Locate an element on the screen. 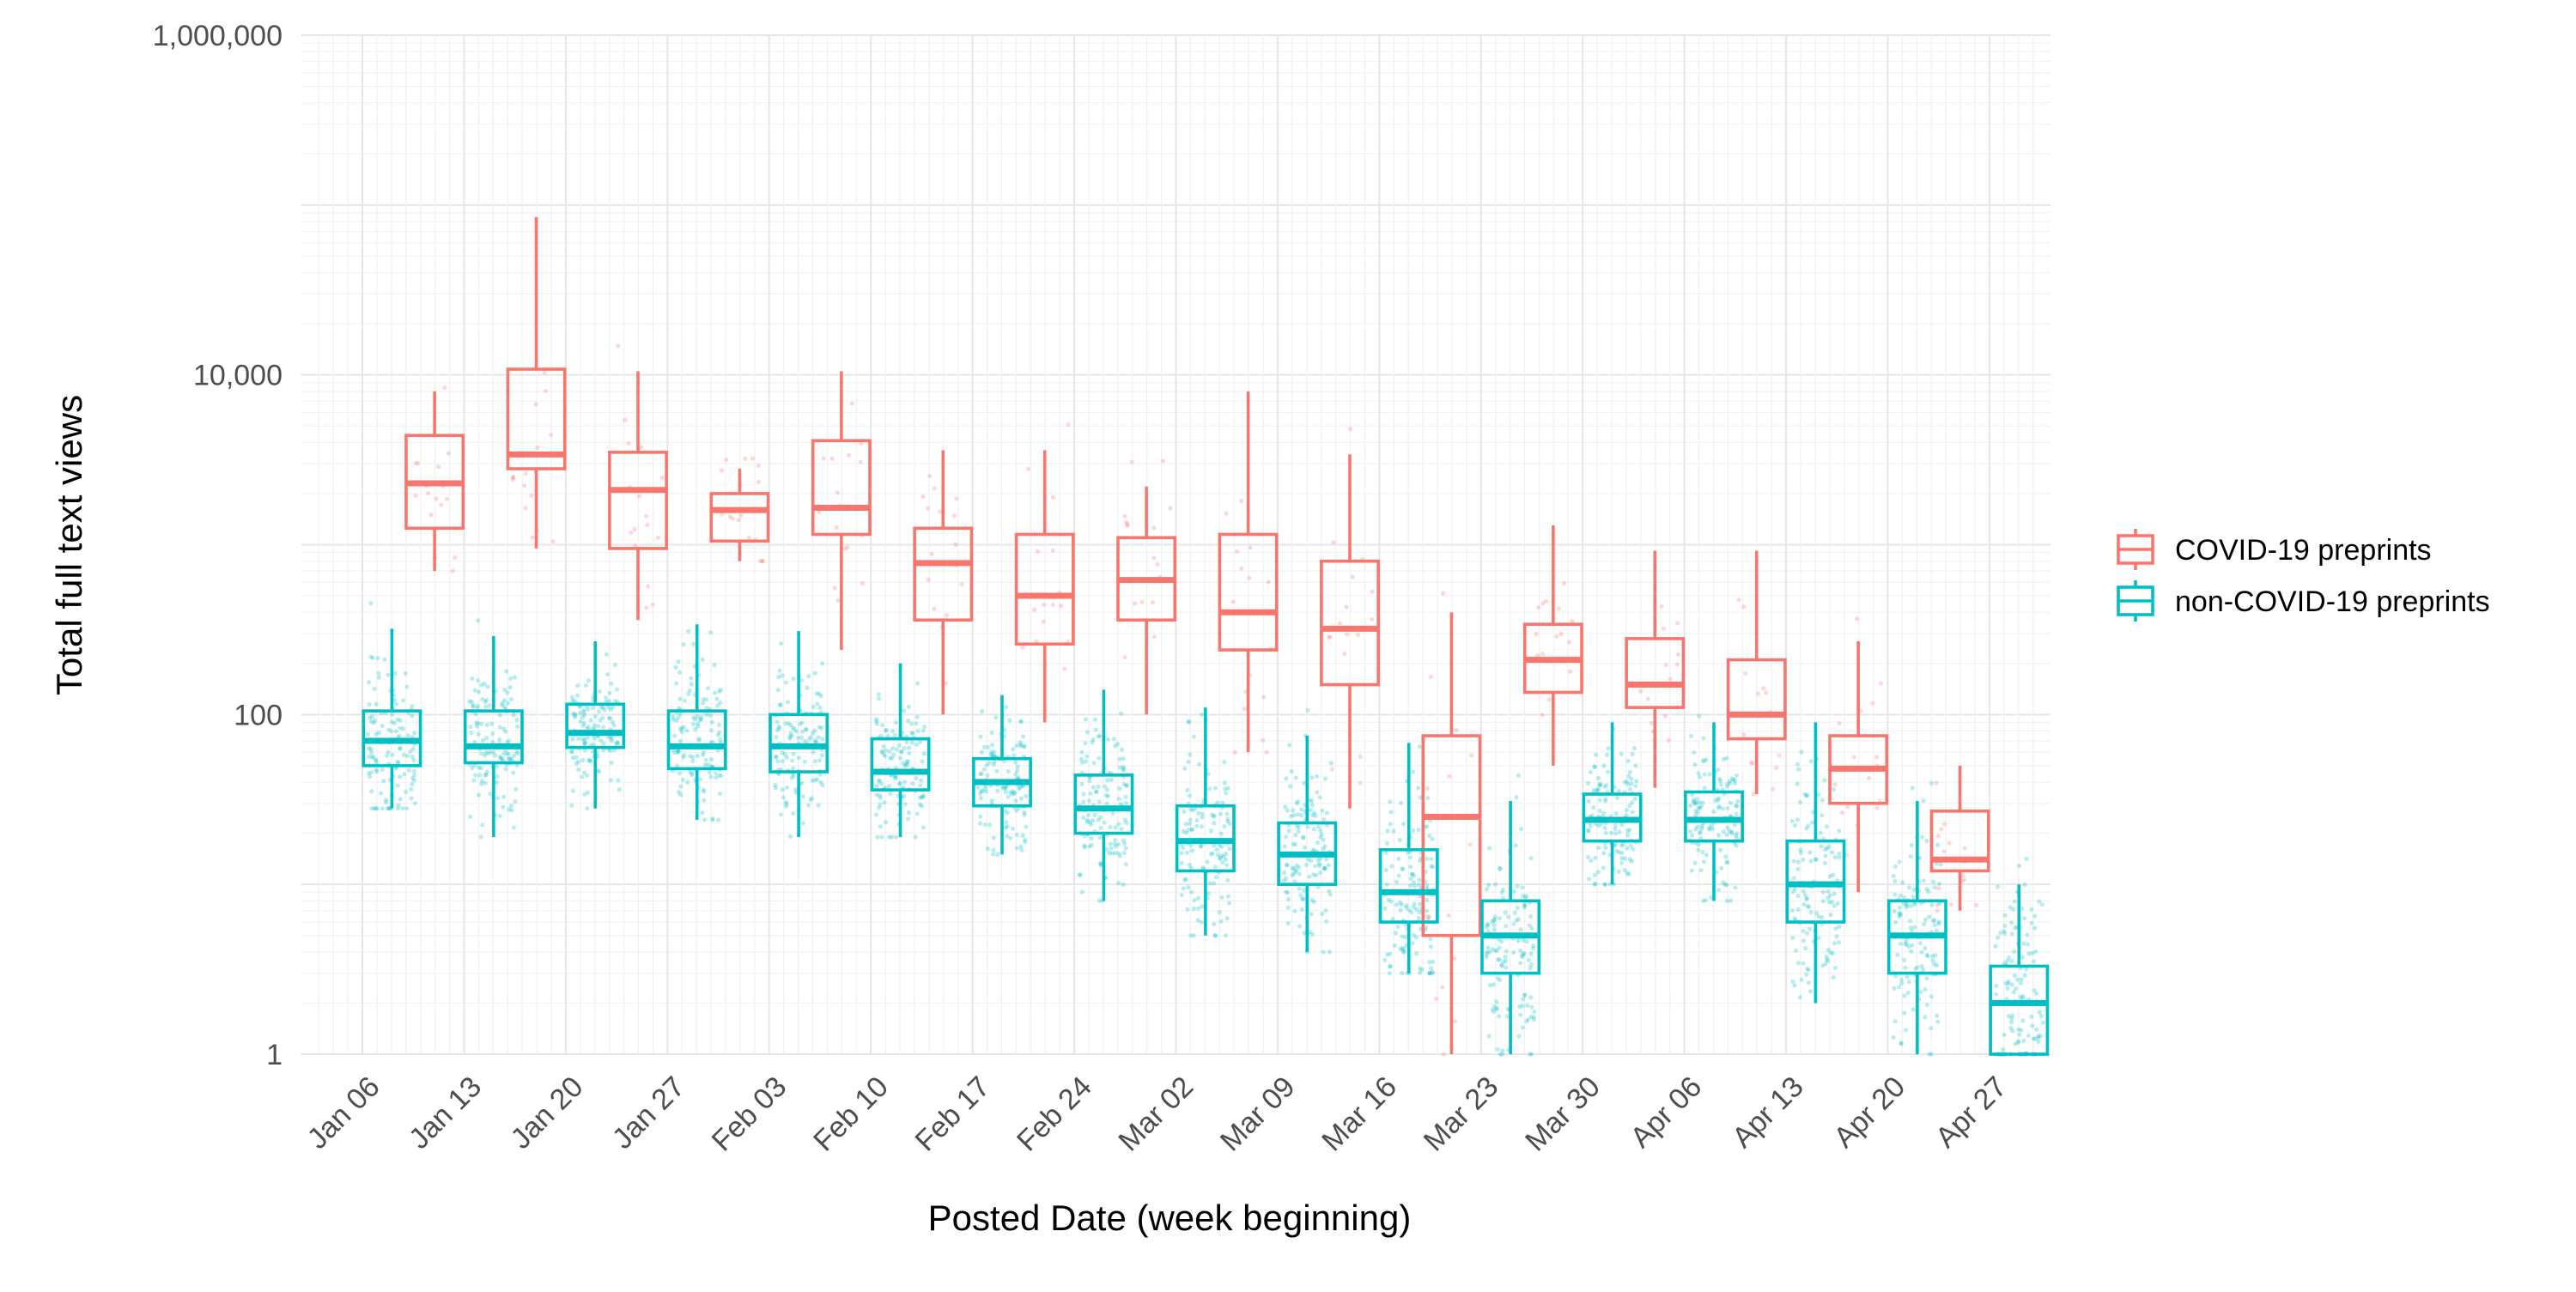 This screenshot has width=2576, height=1292. x-tick-label: Apr 27 is located at coordinates (1972, 1113).